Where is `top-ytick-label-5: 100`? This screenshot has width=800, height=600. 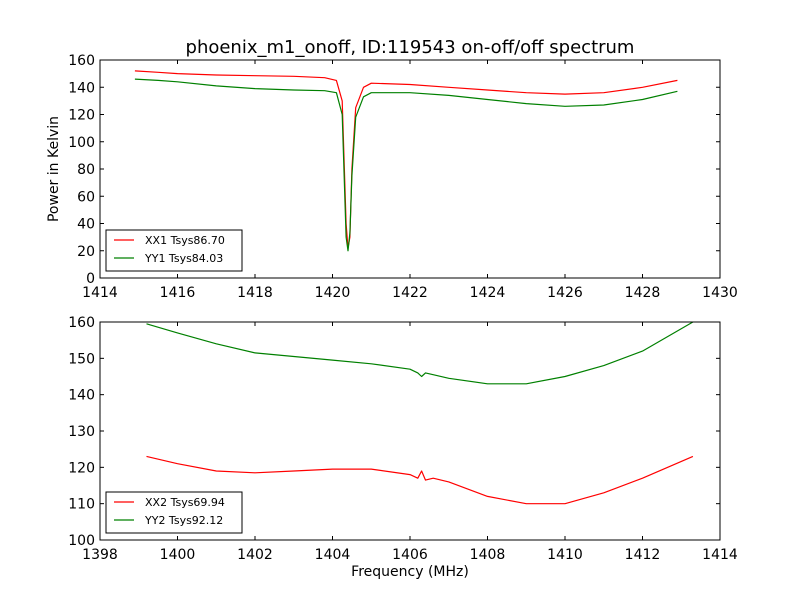
top-ytick-label-5: 100 is located at coordinates (81, 143).